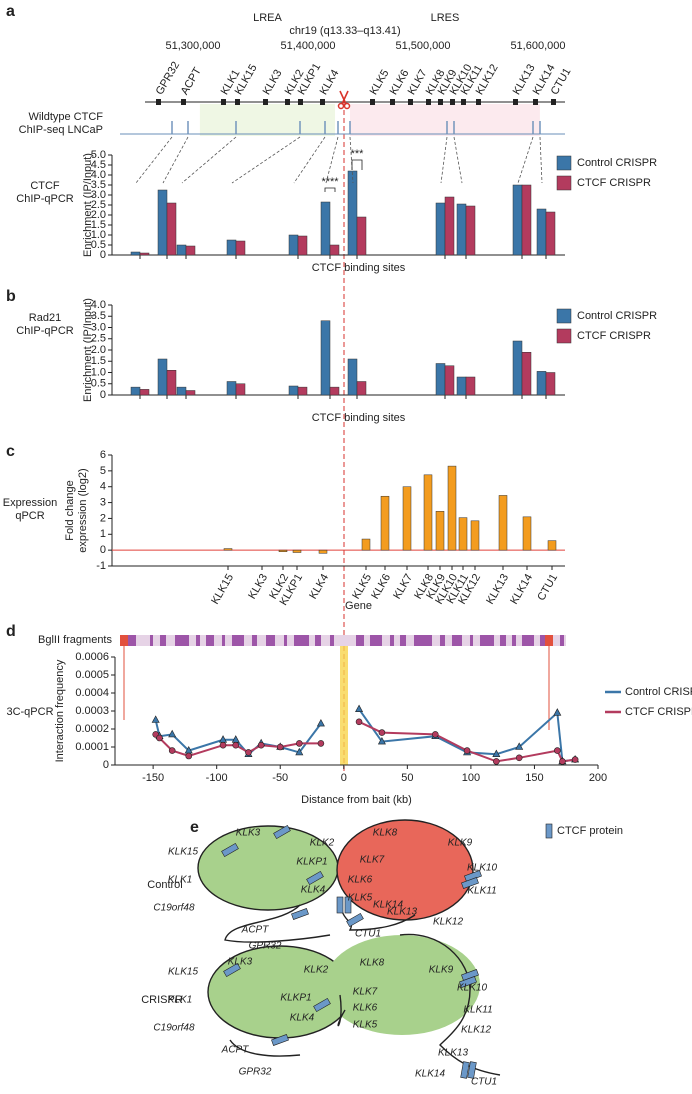 This screenshot has height=1094, width=692. I want to click on gene-label: KLK1, so click(180, 880).